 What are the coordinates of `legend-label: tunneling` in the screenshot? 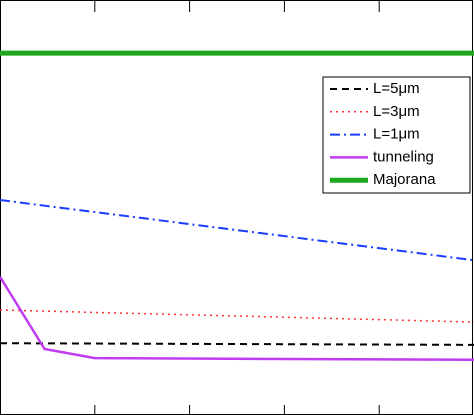 It's located at (403, 156).